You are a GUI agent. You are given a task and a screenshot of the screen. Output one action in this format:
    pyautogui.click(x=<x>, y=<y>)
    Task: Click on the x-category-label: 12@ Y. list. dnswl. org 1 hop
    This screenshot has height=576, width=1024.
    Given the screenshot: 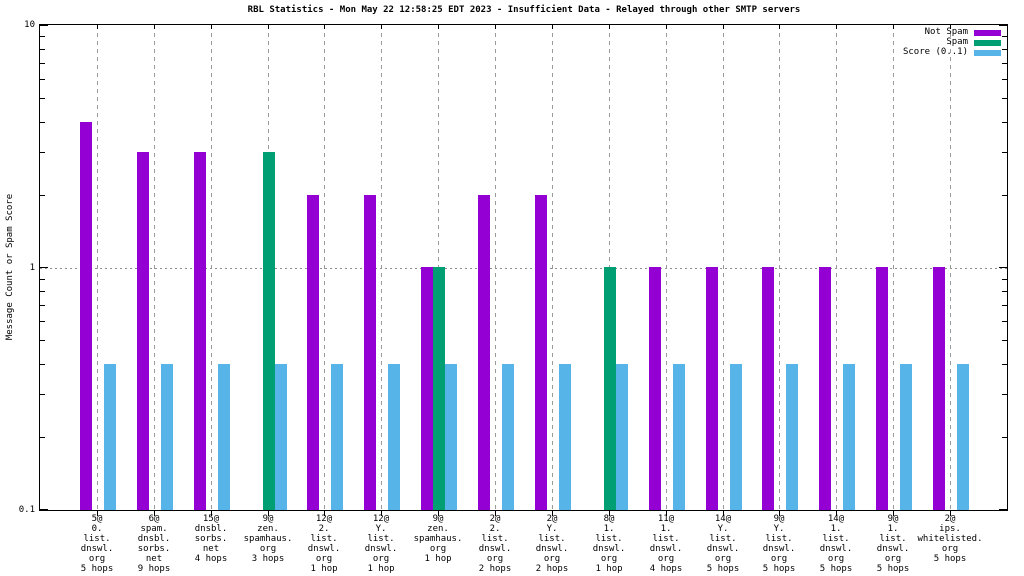 What is the action you would take?
    pyautogui.click(x=381, y=544)
    